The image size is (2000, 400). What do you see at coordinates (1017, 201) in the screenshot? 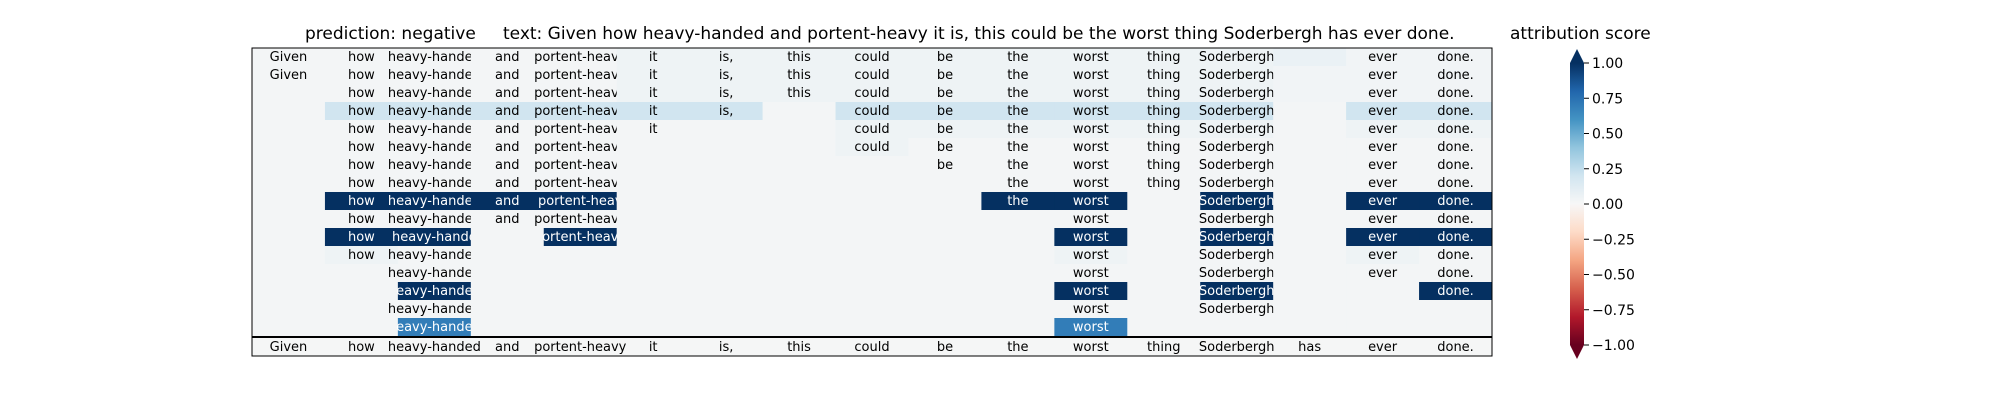
I see `cell-token: the` at bounding box center [1017, 201].